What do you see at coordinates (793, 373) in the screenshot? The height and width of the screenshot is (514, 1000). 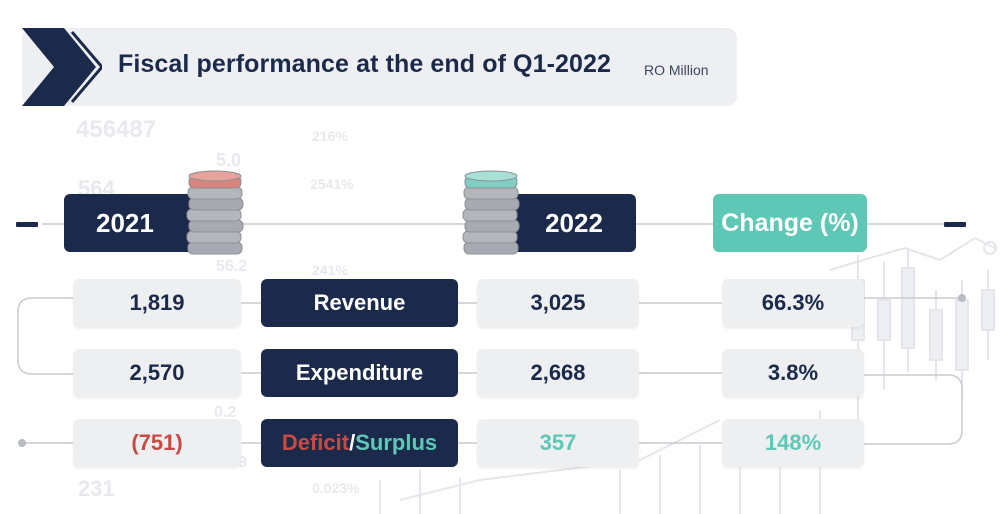 I see `expenditure-change-value: 3.8%` at bounding box center [793, 373].